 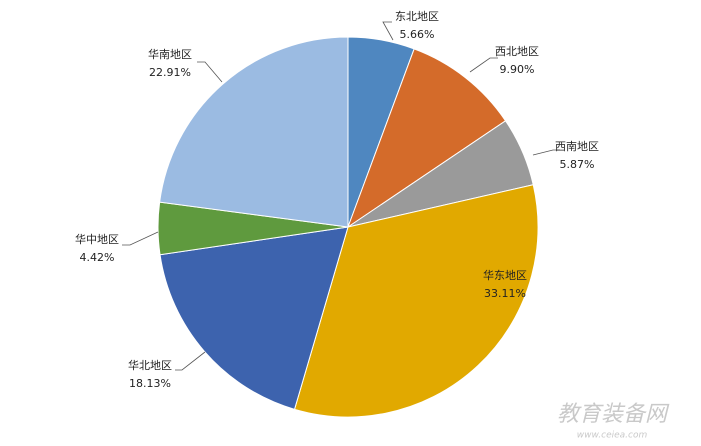 I want to click on slice-category-label: 华北地区, so click(x=150, y=365).